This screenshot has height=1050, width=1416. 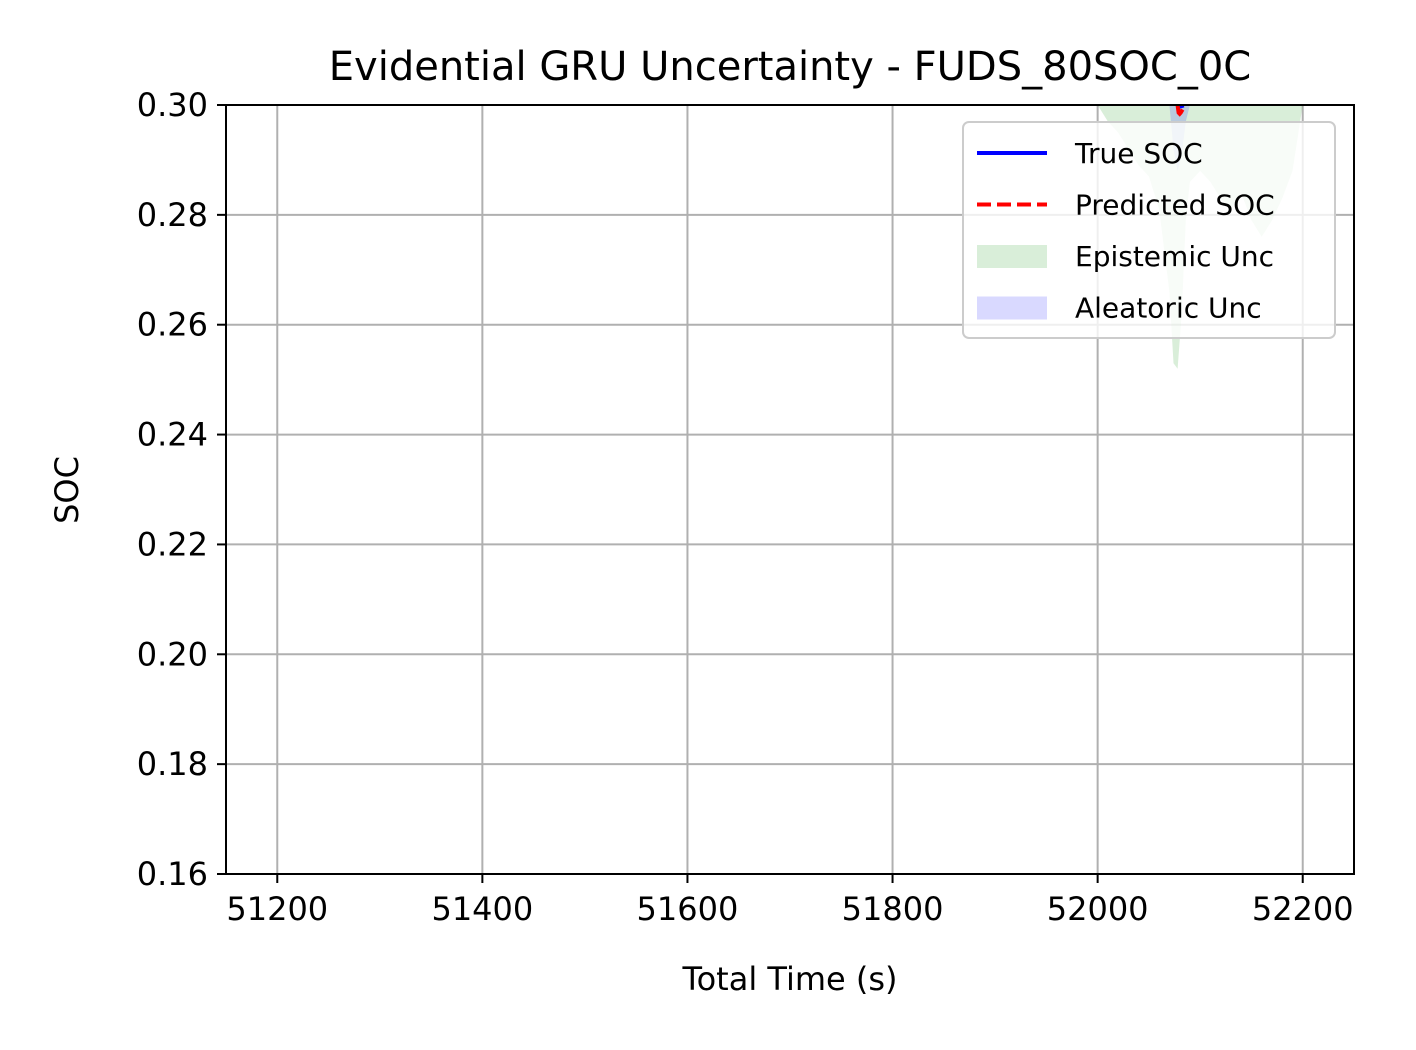 What do you see at coordinates (1180, 111) in the screenshot?
I see `predicted-soc-line` at bounding box center [1180, 111].